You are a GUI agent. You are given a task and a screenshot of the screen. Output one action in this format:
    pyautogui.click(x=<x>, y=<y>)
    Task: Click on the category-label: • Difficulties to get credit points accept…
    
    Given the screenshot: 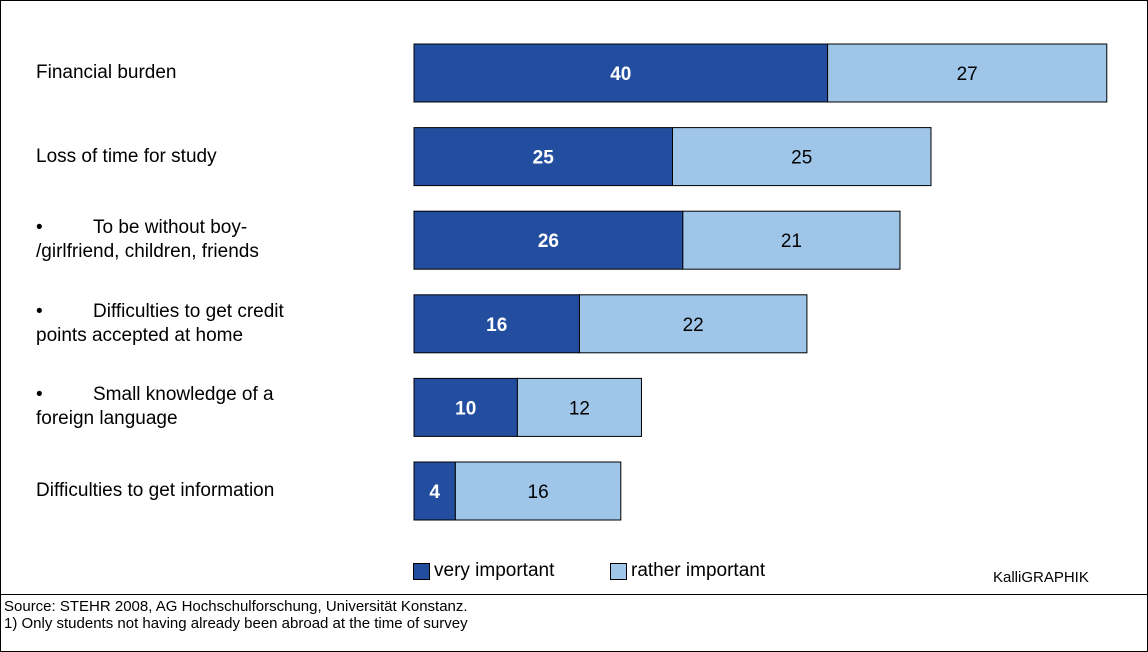 What is the action you would take?
    pyautogui.click(x=160, y=324)
    